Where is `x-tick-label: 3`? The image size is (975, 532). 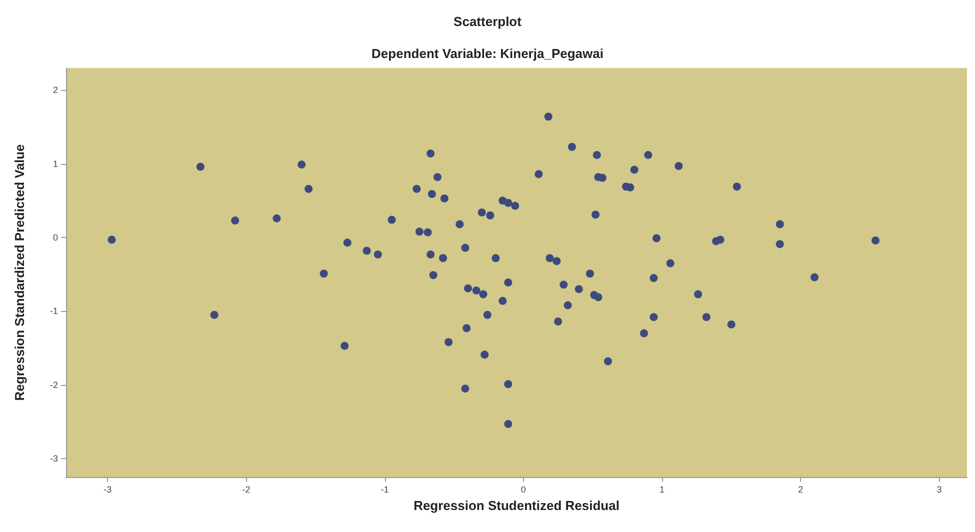 x-tick-label: 3 is located at coordinates (939, 489).